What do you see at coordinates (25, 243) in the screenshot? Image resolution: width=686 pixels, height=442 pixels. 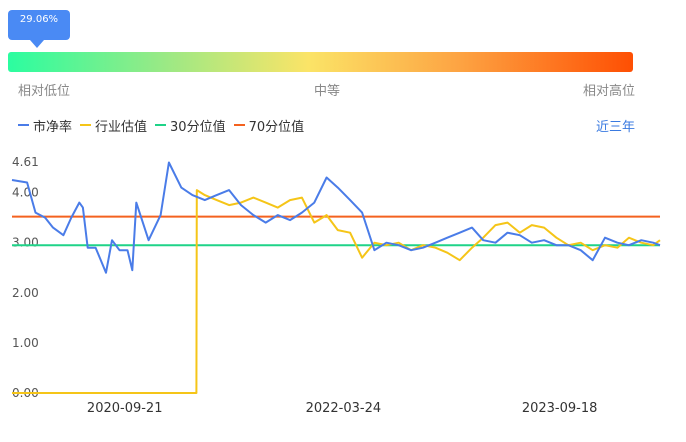 I see `y-tick-label: 3.00` at bounding box center [25, 243].